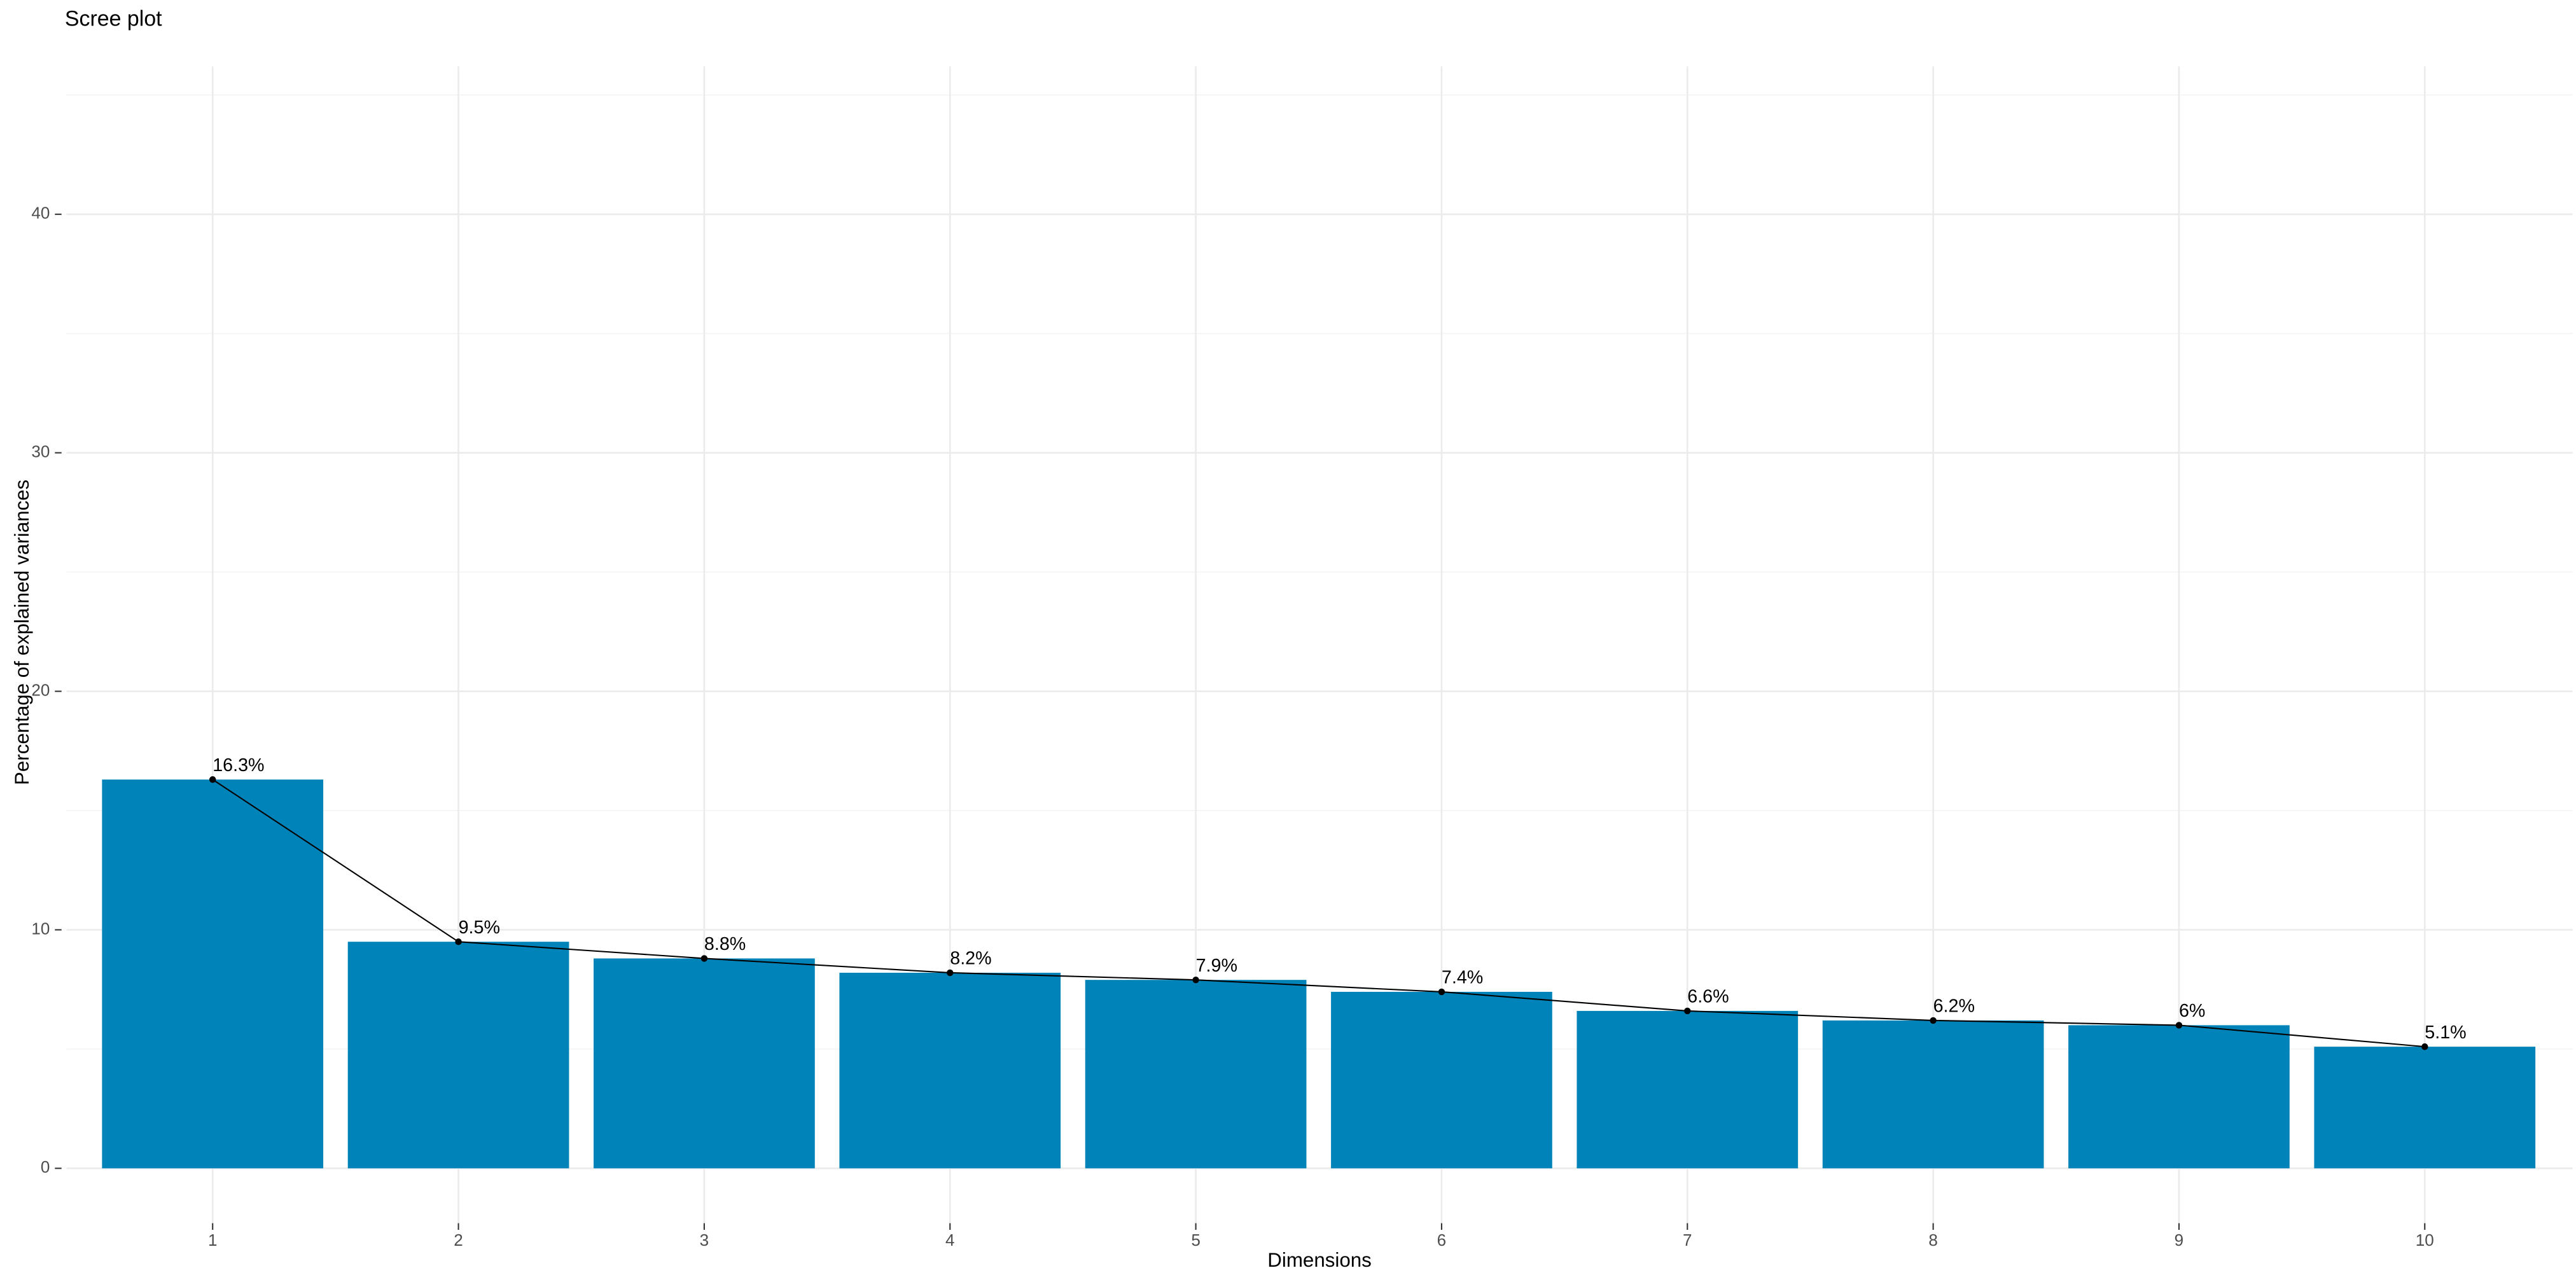 Image resolution: width=2576 pixels, height=1268 pixels. What do you see at coordinates (1687, 1240) in the screenshot?
I see `x-tick-label: 7` at bounding box center [1687, 1240].